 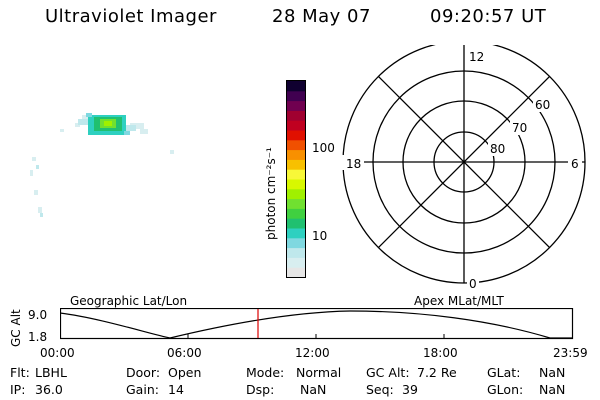 I want to click on colorbar-tick-10: 10, so click(x=320, y=236).